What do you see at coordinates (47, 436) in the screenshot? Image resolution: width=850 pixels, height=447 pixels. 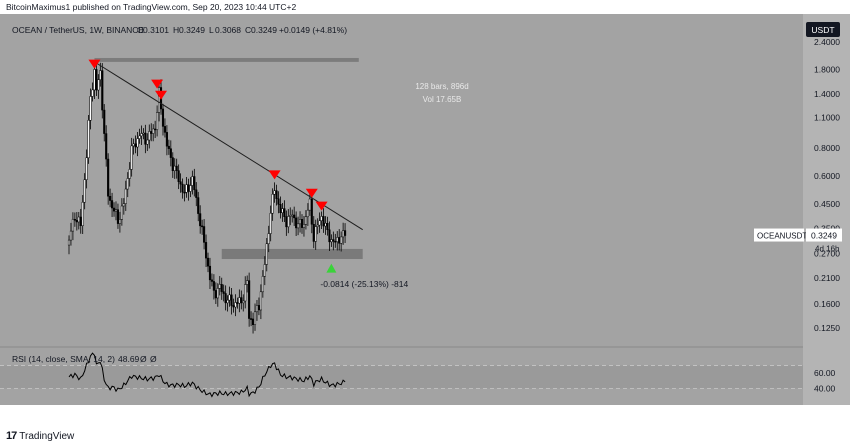 I see `brand-name: TradingView` at bounding box center [47, 436].